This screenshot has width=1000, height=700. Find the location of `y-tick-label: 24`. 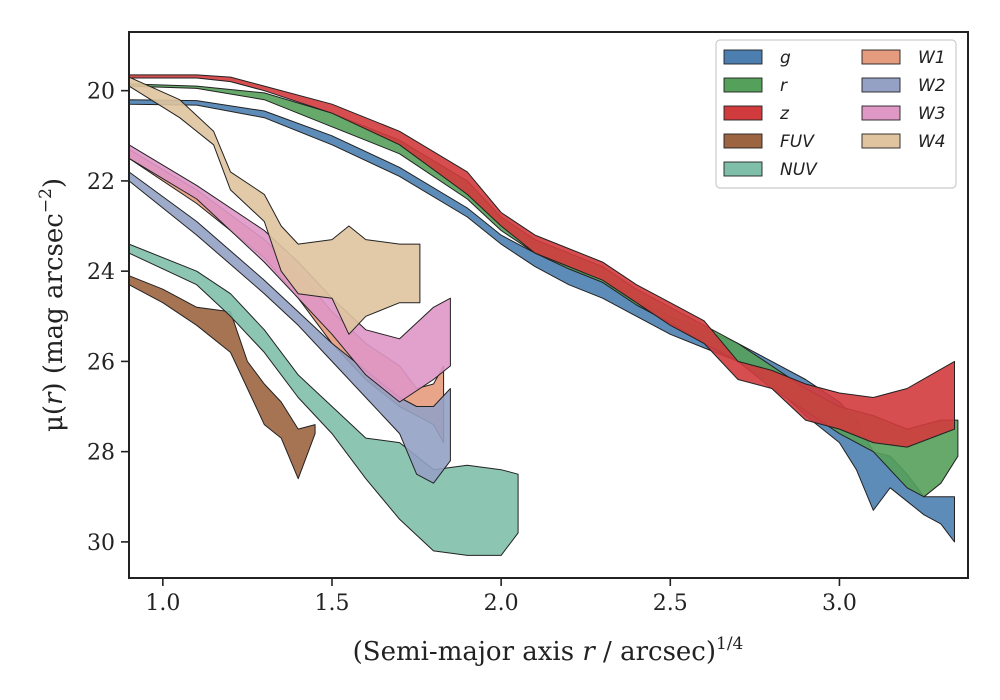

y-tick-label: 24 is located at coordinates (101, 272).